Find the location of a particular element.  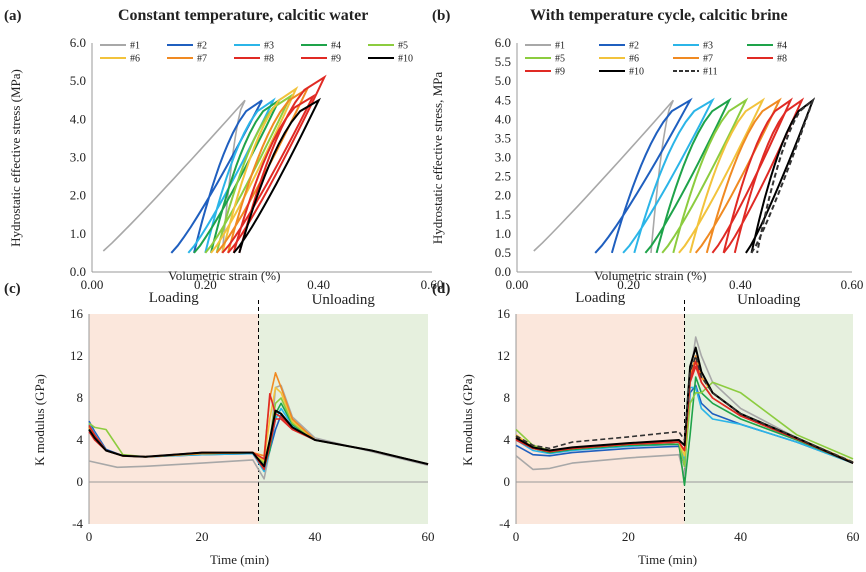

y-tick-label: 5.5 is located at coordinates (503, 61).